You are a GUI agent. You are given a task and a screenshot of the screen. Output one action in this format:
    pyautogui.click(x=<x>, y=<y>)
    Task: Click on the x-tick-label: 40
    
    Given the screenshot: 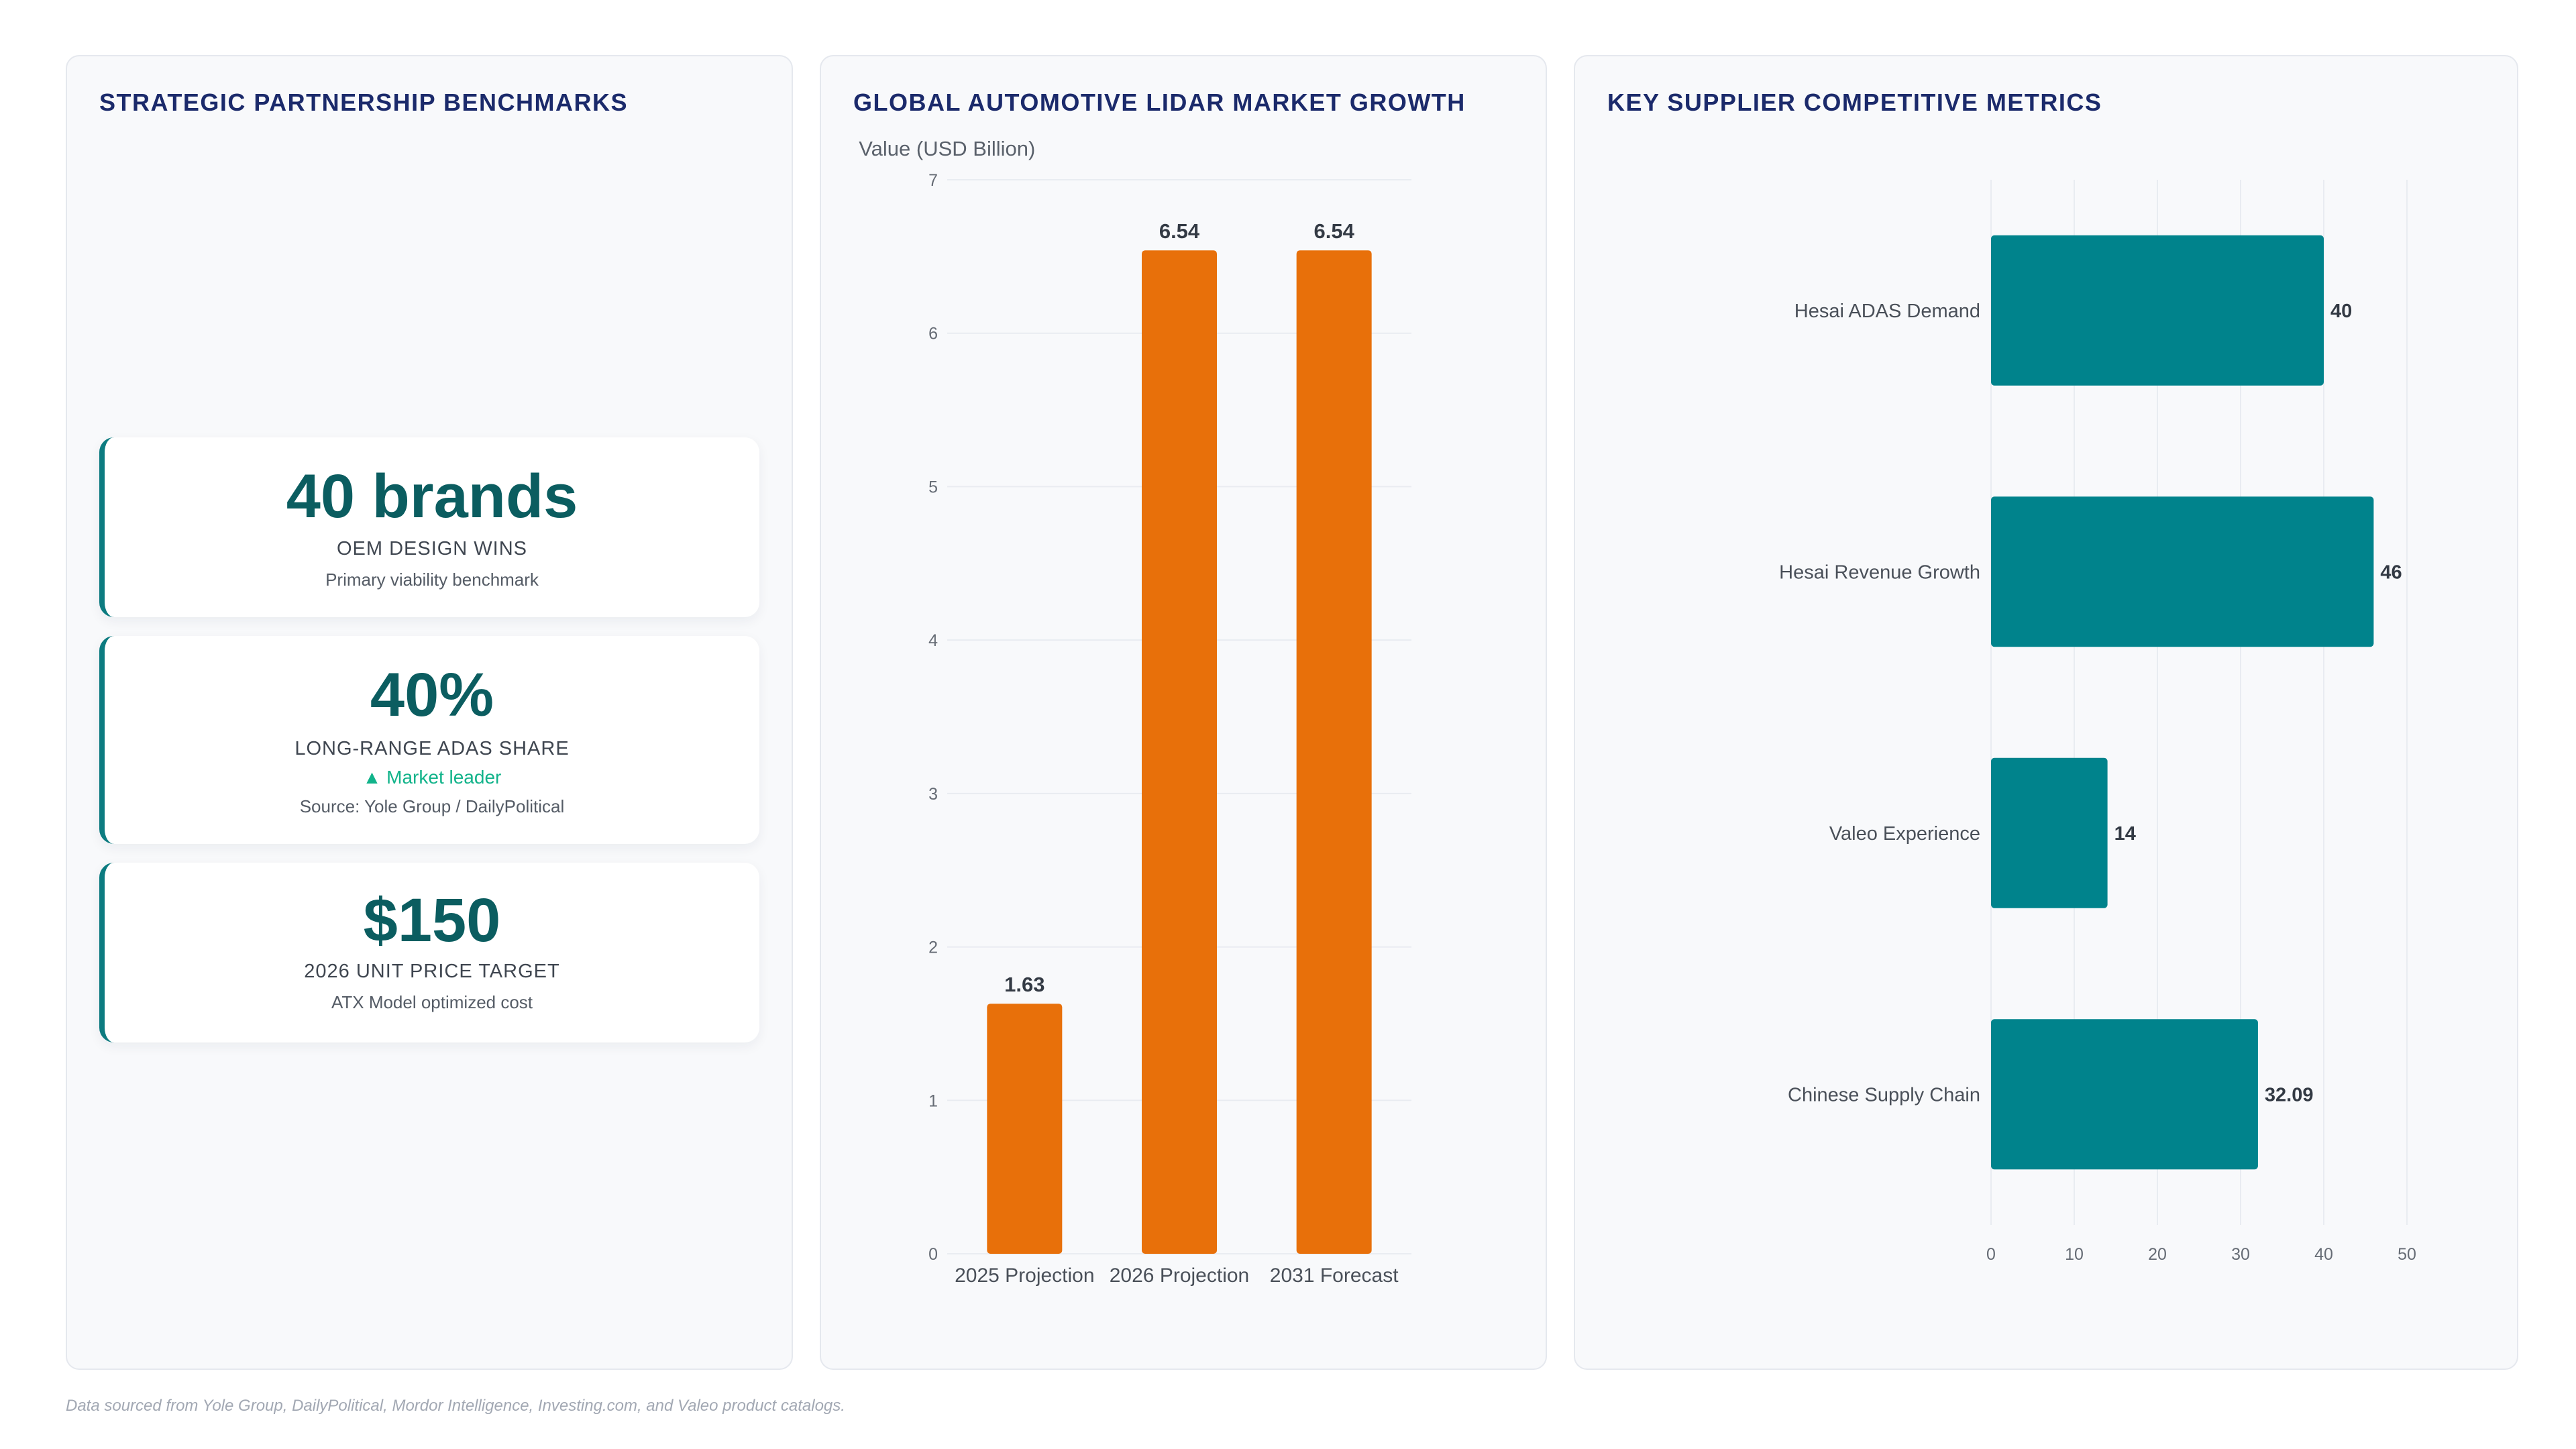 What is the action you would take?
    pyautogui.click(x=2323, y=1254)
    